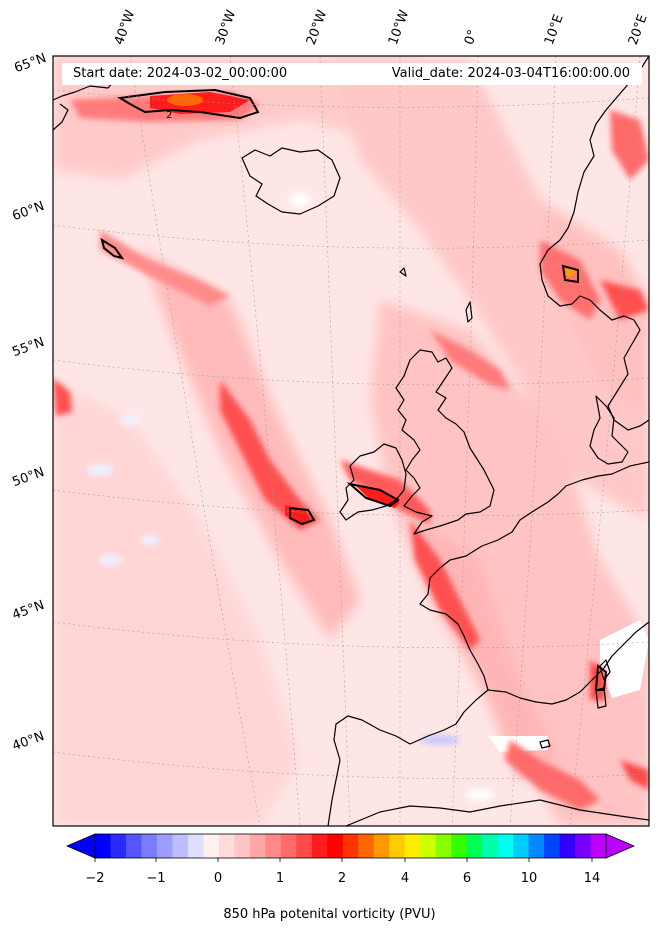  Describe the element at coordinates (510, 73) in the screenshot. I see `valid-date-label: Valid_date: 2024-03-04T16:00:00.00` at that location.